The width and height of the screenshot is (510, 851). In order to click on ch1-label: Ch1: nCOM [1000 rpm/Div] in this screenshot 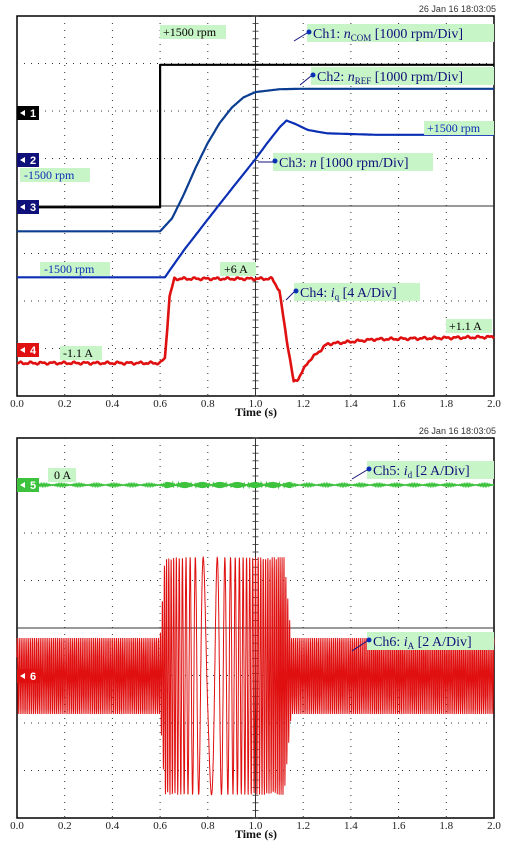, I will do `click(388, 35)`.